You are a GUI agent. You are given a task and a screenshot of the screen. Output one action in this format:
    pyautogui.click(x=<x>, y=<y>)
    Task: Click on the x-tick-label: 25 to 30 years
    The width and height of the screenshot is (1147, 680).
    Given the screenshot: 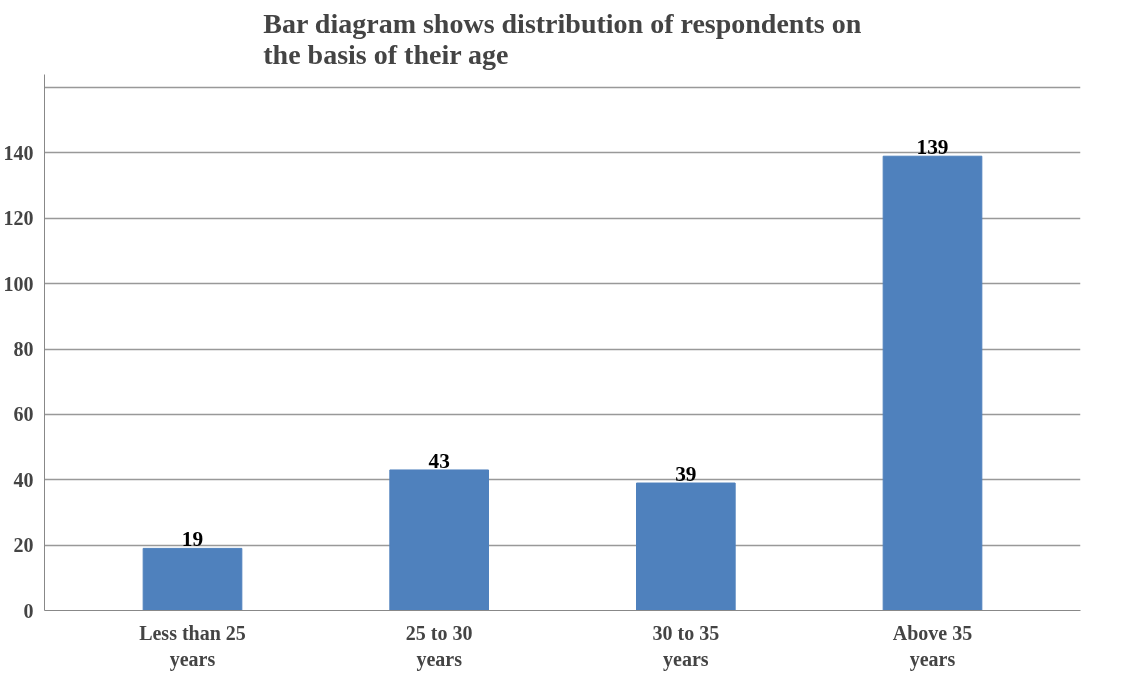 What is the action you would take?
    pyautogui.click(x=439, y=646)
    